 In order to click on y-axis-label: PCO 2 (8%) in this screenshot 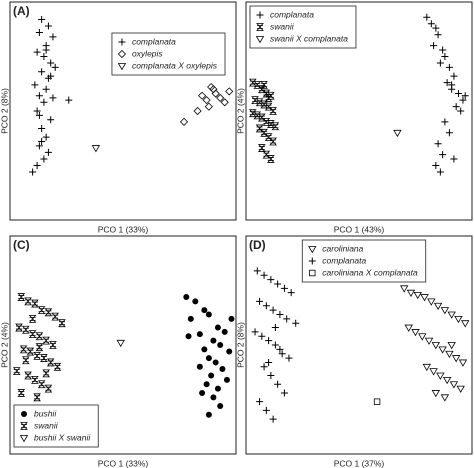, I will do `click(4, 111)`.